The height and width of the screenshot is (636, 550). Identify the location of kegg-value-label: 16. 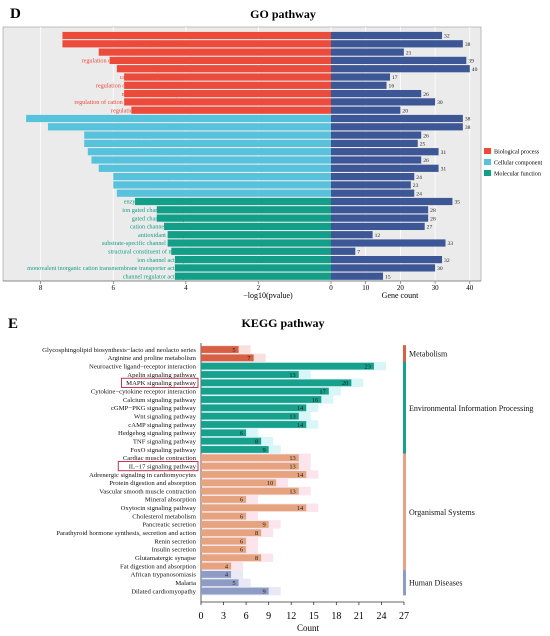
(315, 400).